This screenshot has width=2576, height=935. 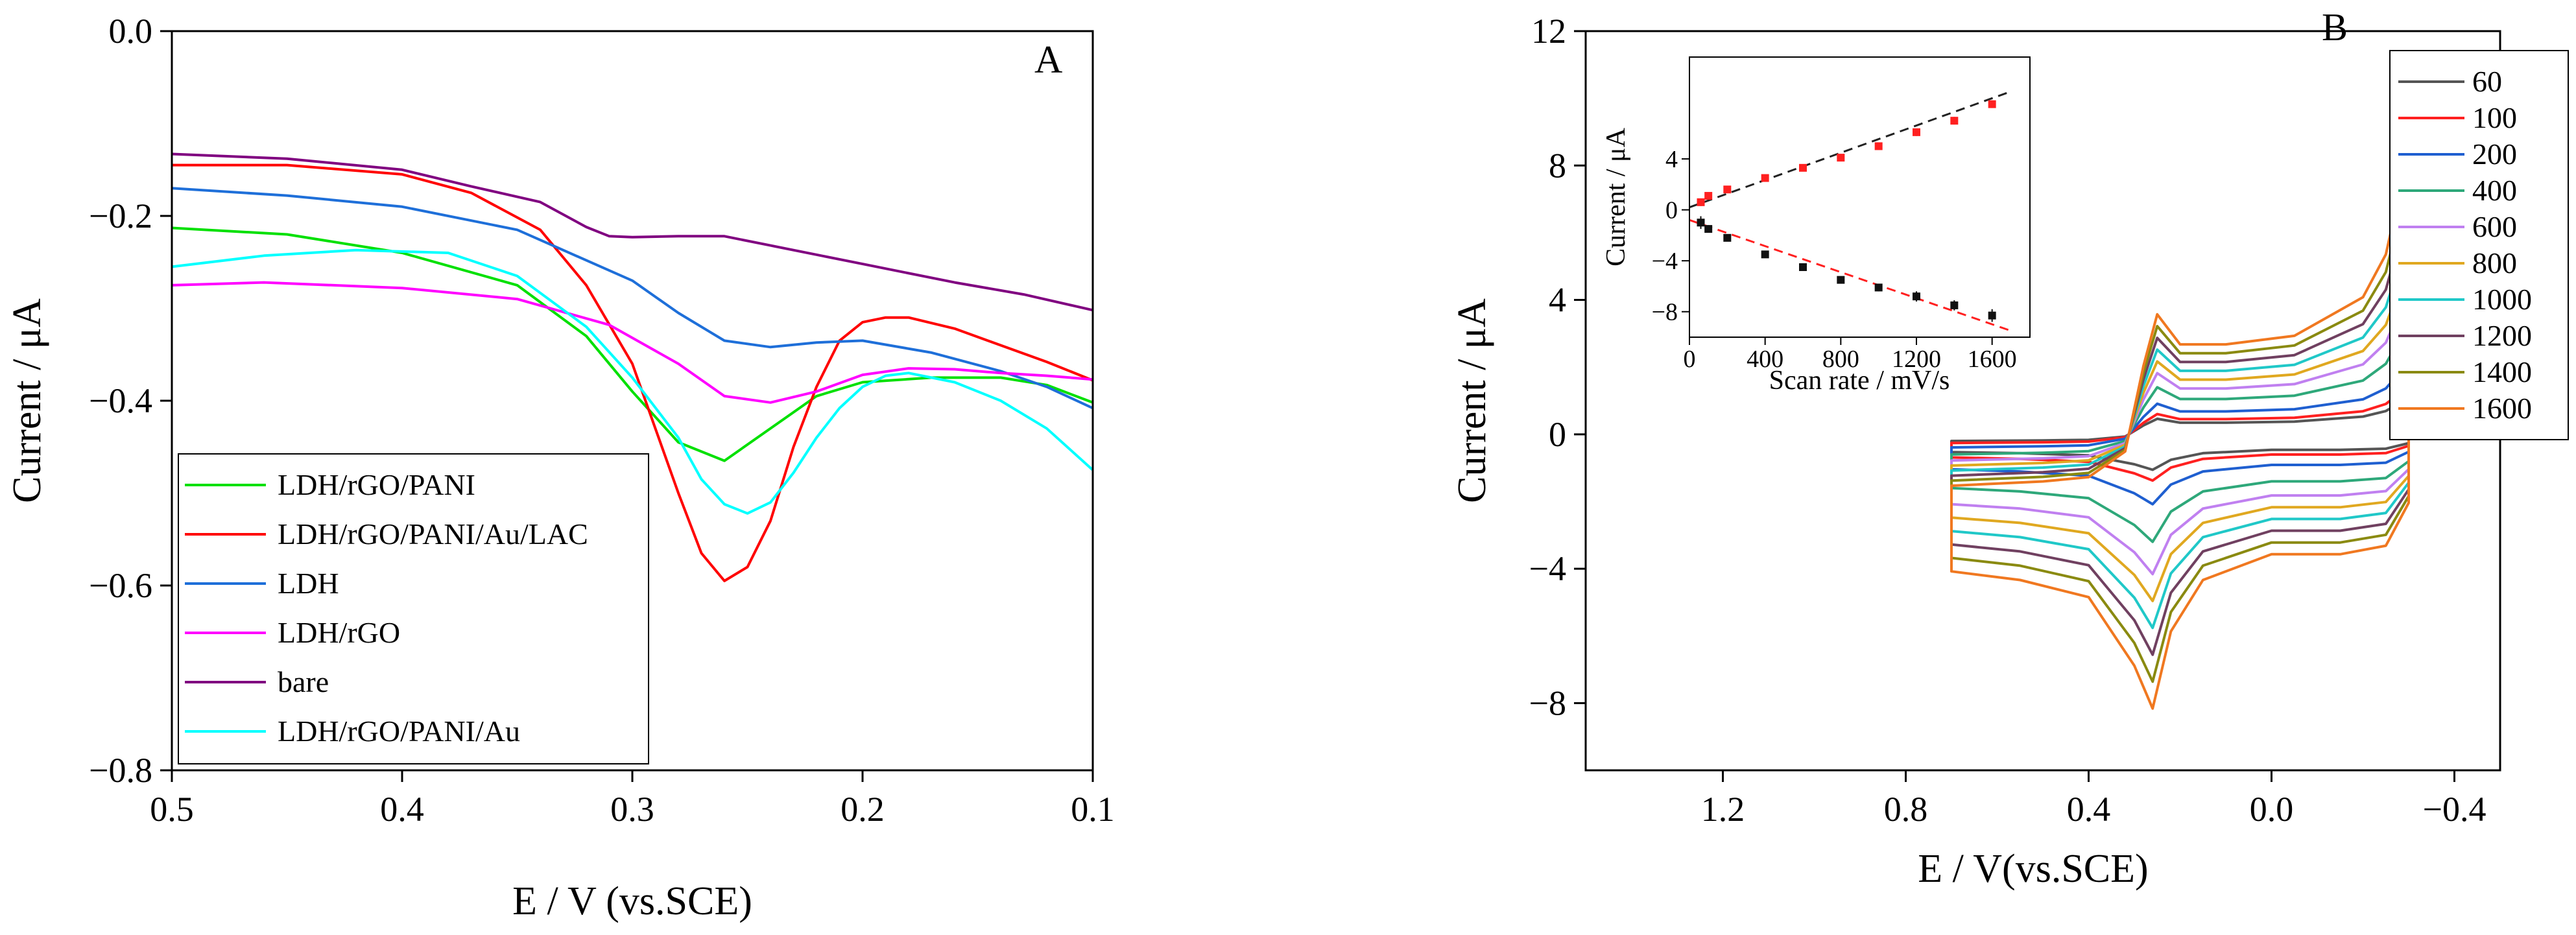 What do you see at coordinates (1992, 359) in the screenshot?
I see `inset-xtick-label: 1600` at bounding box center [1992, 359].